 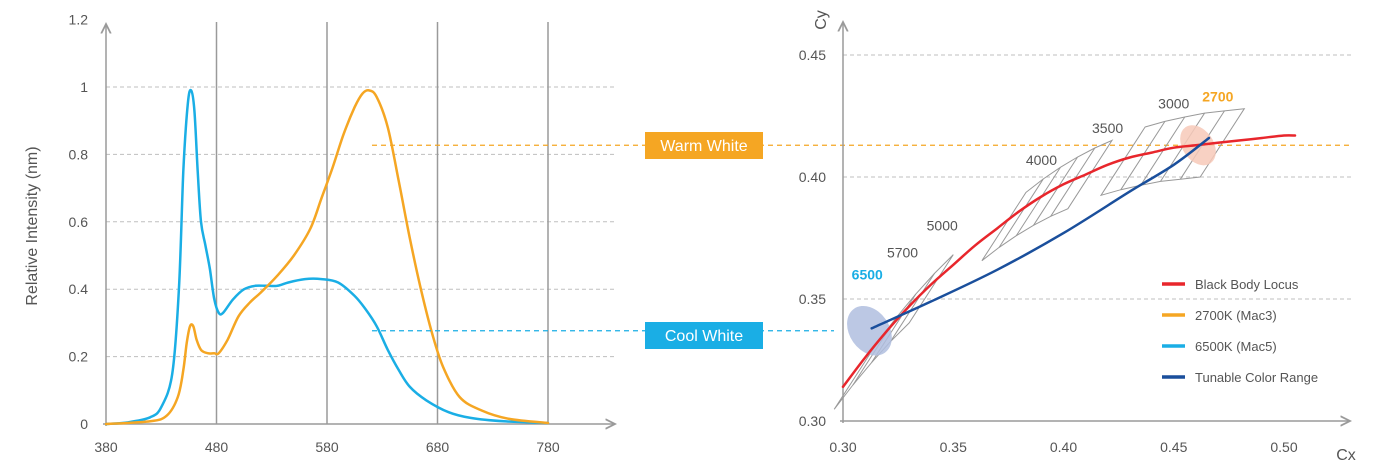 I want to click on ellipse-6500k-mac5-, so click(x=869, y=330).